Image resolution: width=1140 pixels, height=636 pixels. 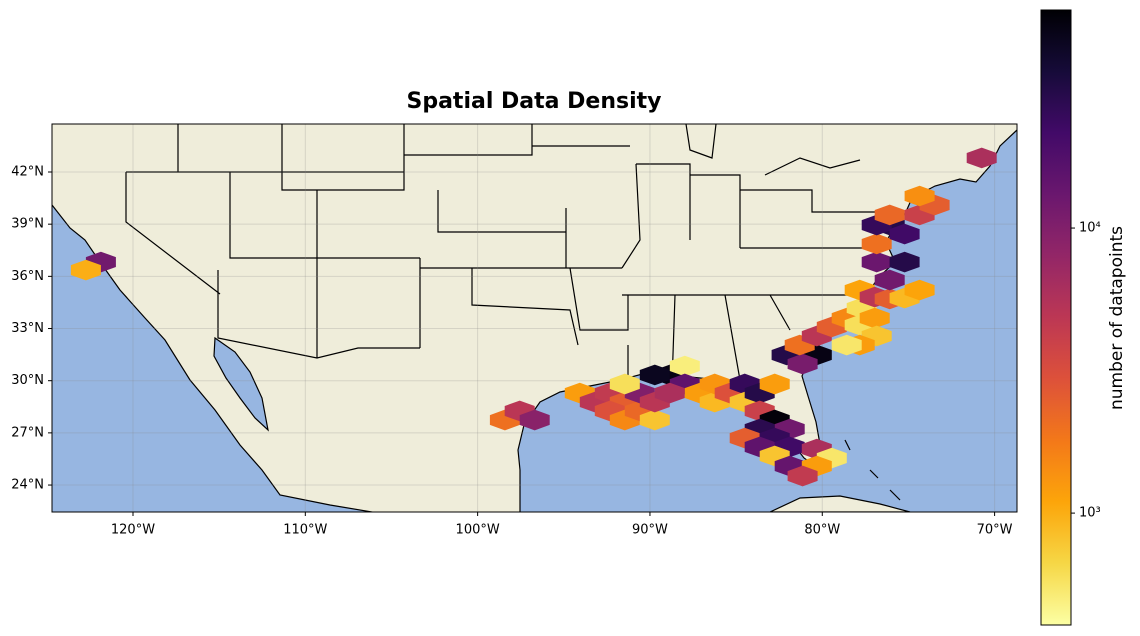 I want to click on chart-title: Spatial Data Density, so click(x=533, y=101).